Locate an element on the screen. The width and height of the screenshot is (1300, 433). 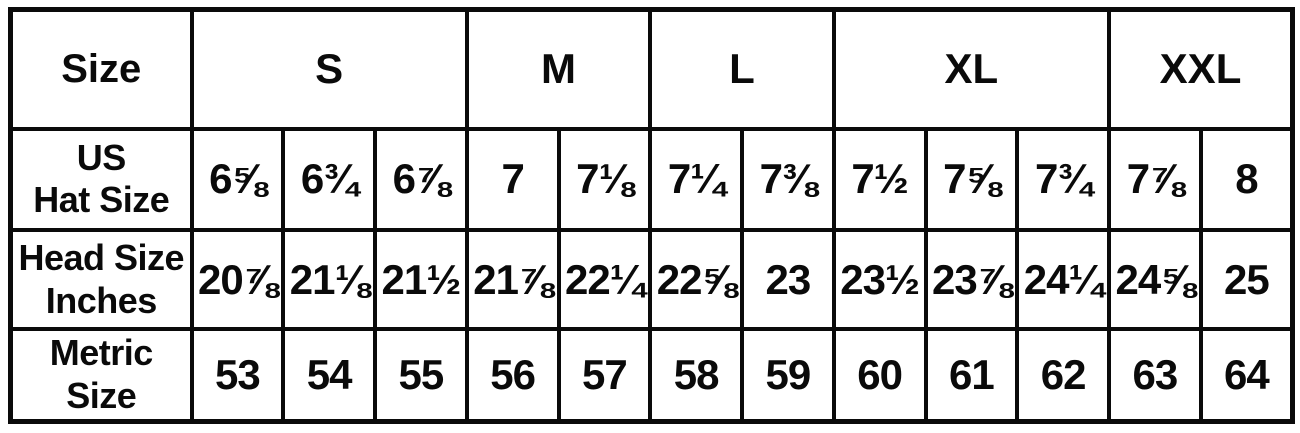
metric-size-cell: 59 is located at coordinates (788, 375).